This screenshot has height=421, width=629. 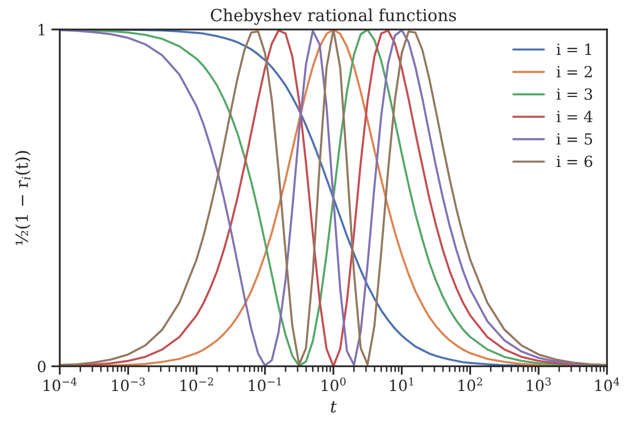 What do you see at coordinates (574, 94) in the screenshot?
I see `legend-label: i = 3` at bounding box center [574, 94].